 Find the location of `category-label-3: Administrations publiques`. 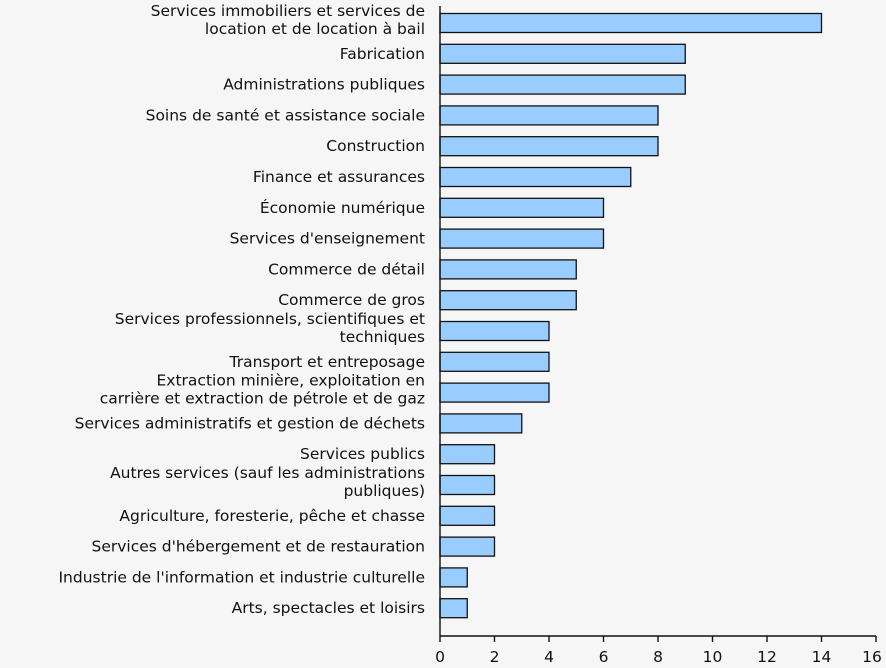

category-label-3: Administrations publiques is located at coordinates (324, 85).